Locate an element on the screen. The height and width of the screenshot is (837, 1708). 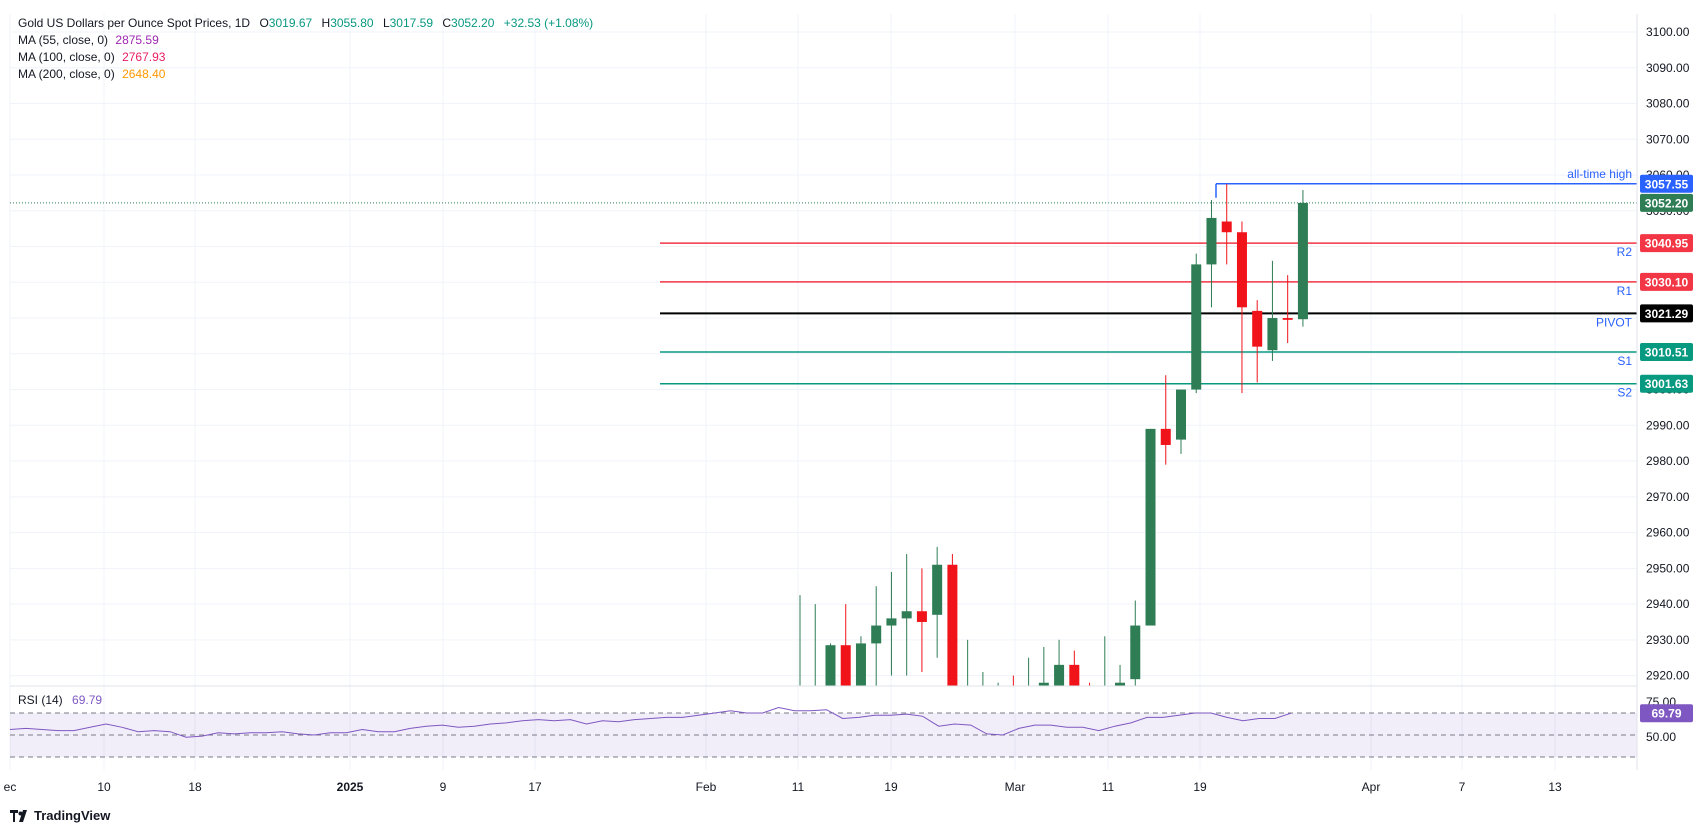
ohlc-low-value: 3017.59 is located at coordinates (411, 23).